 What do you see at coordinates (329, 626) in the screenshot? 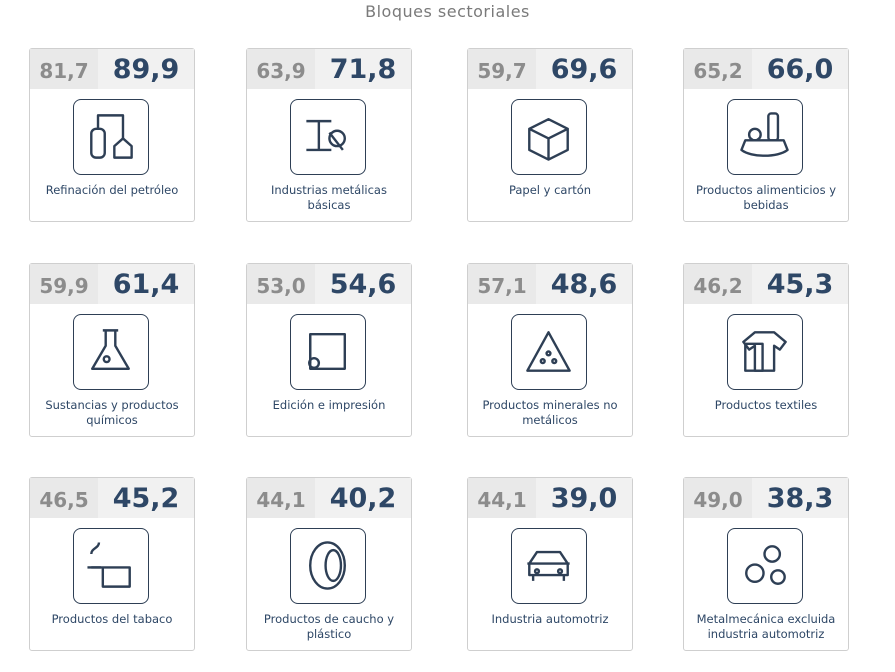
I see `sector-label: Productos de caucho y plástico` at bounding box center [329, 626].